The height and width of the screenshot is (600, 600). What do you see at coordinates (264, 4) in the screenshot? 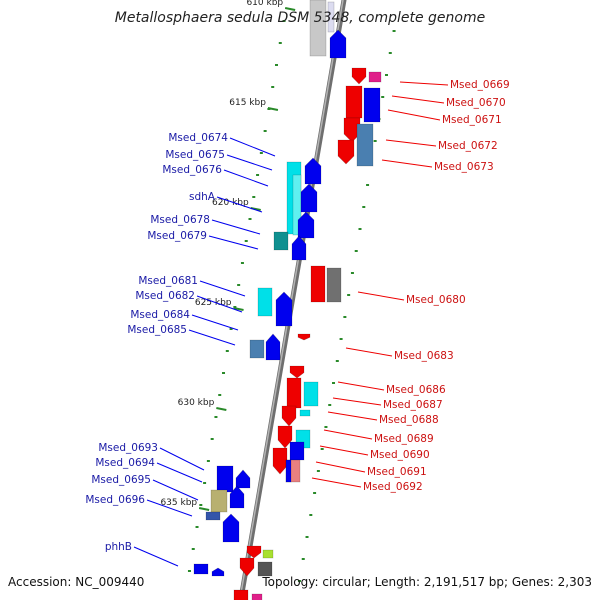
I see `tick-label: 610 kbp` at bounding box center [264, 4].